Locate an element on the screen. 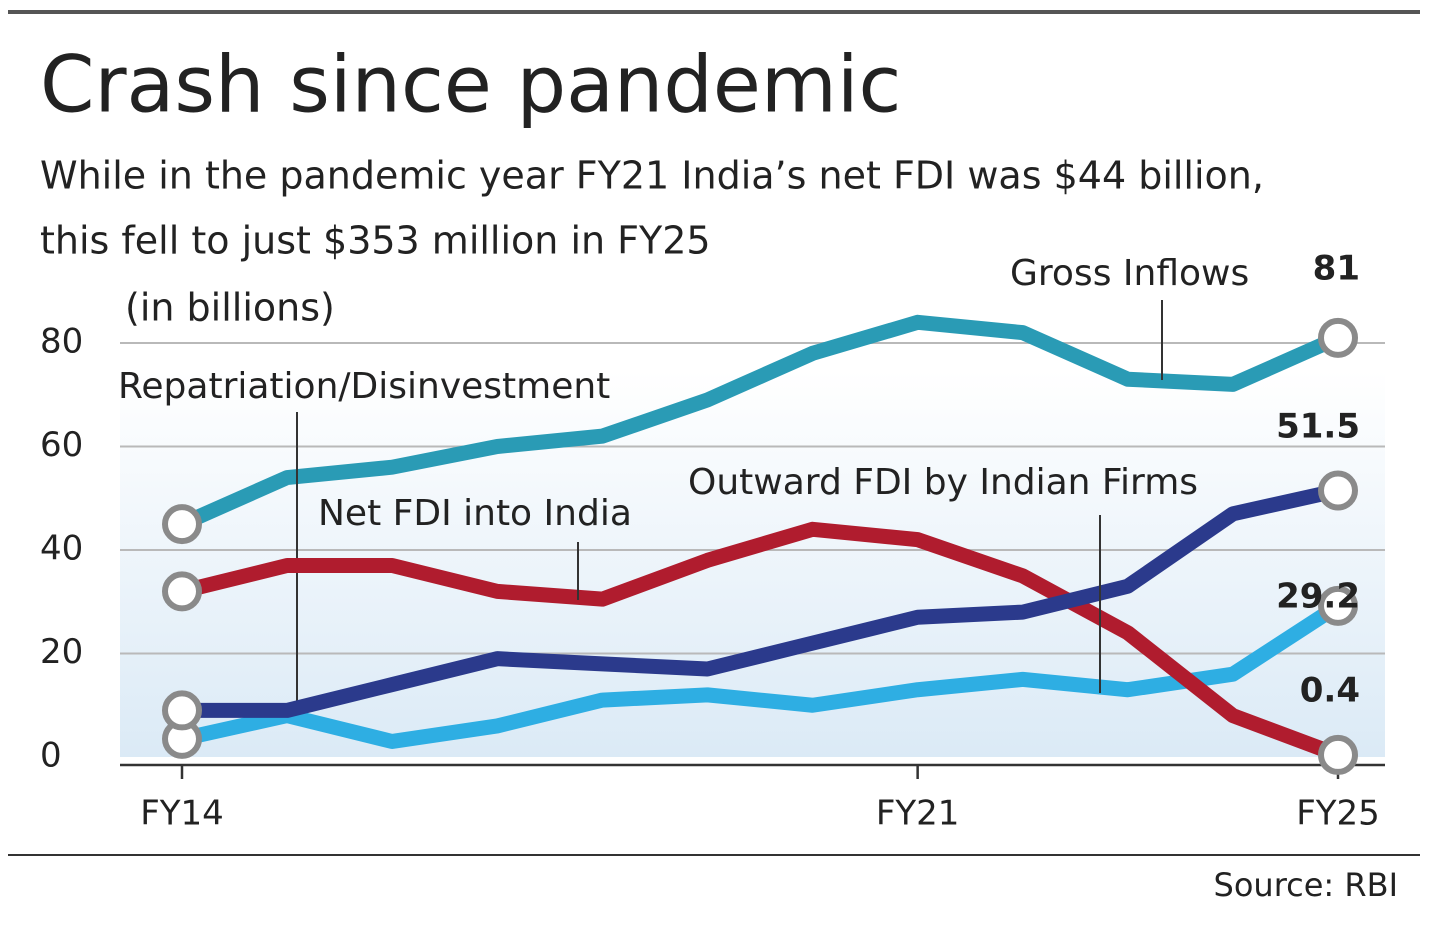 The width and height of the screenshot is (1442, 938). series-line is located at coordinates (760, 673).